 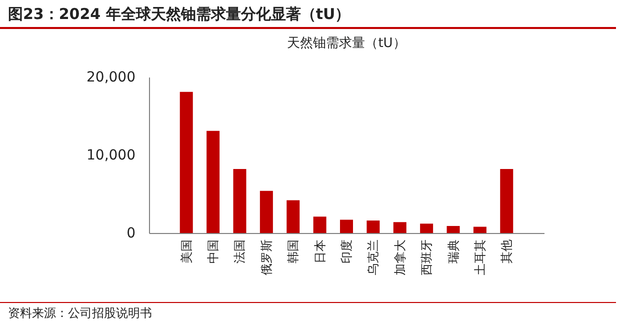 What do you see at coordinates (213, 252) in the screenshot?
I see `x-tick-label: 中国` at bounding box center [213, 252].